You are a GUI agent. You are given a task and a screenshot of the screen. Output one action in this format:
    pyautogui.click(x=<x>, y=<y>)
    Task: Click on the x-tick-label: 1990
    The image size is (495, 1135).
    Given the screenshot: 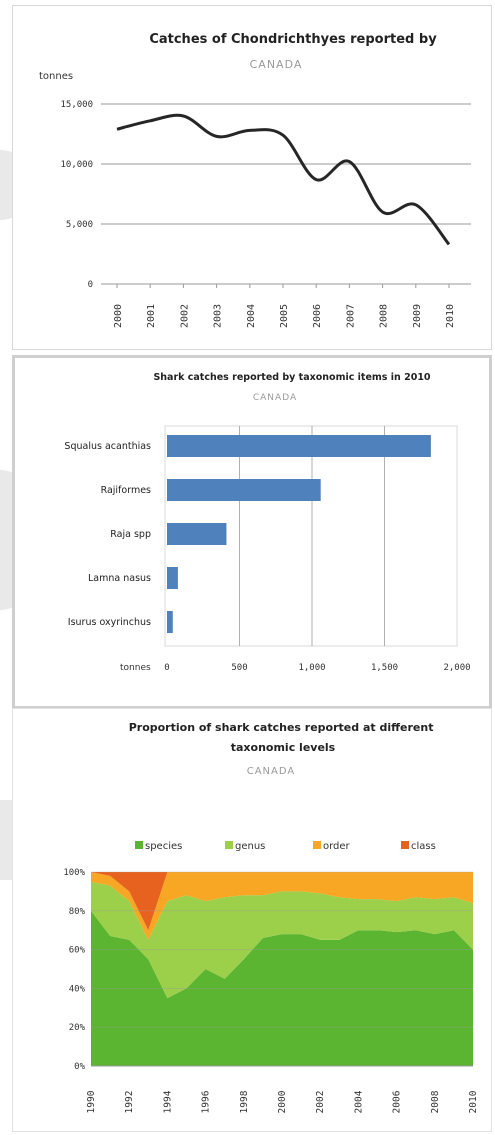 What is the action you would take?
    pyautogui.click(x=91, y=1101)
    